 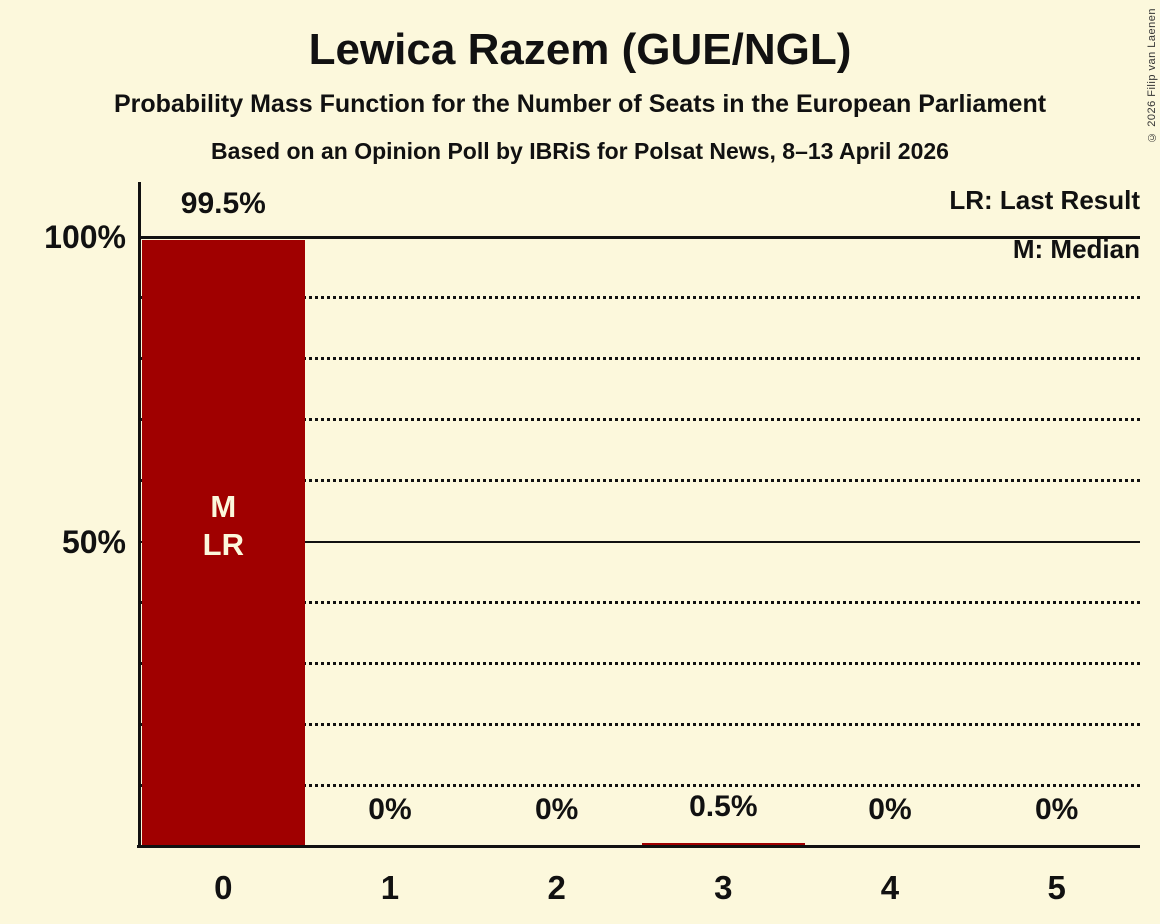 What do you see at coordinates (223, 887) in the screenshot?
I see `x-axis-label-0: 0` at bounding box center [223, 887].